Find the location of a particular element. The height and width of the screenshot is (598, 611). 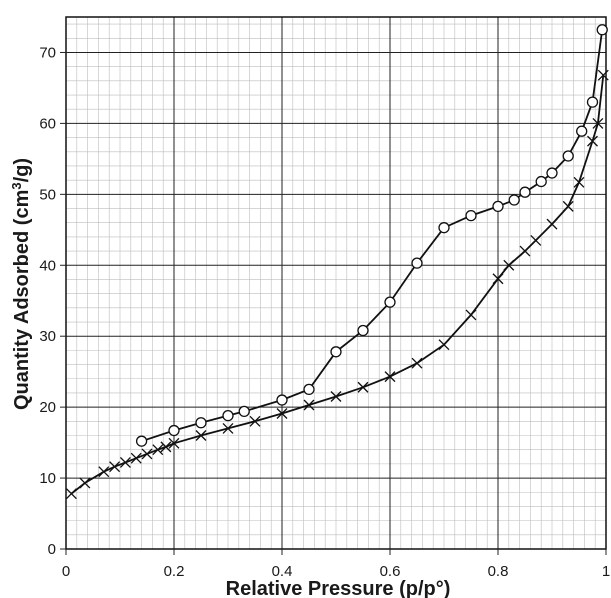

x-tick-label: 0 is located at coordinates (66, 571).